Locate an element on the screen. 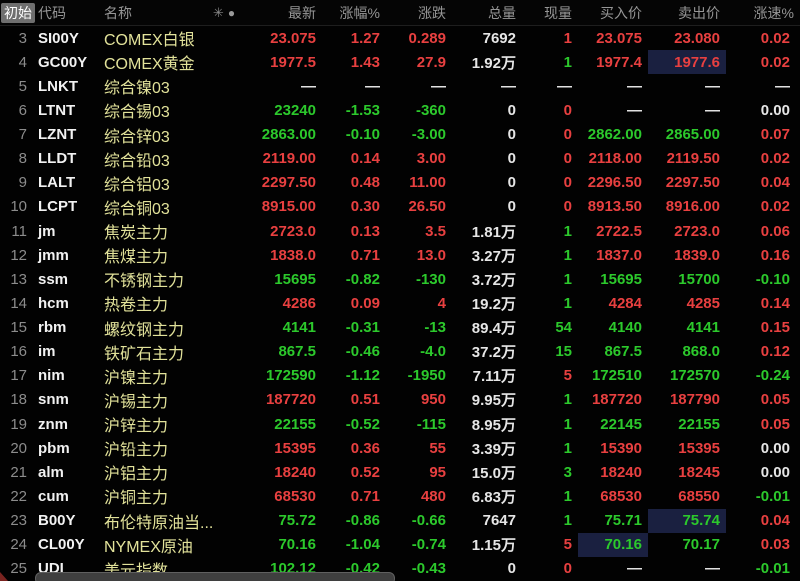 The height and width of the screenshot is (581, 800). row-number: 4 is located at coordinates (22, 62).